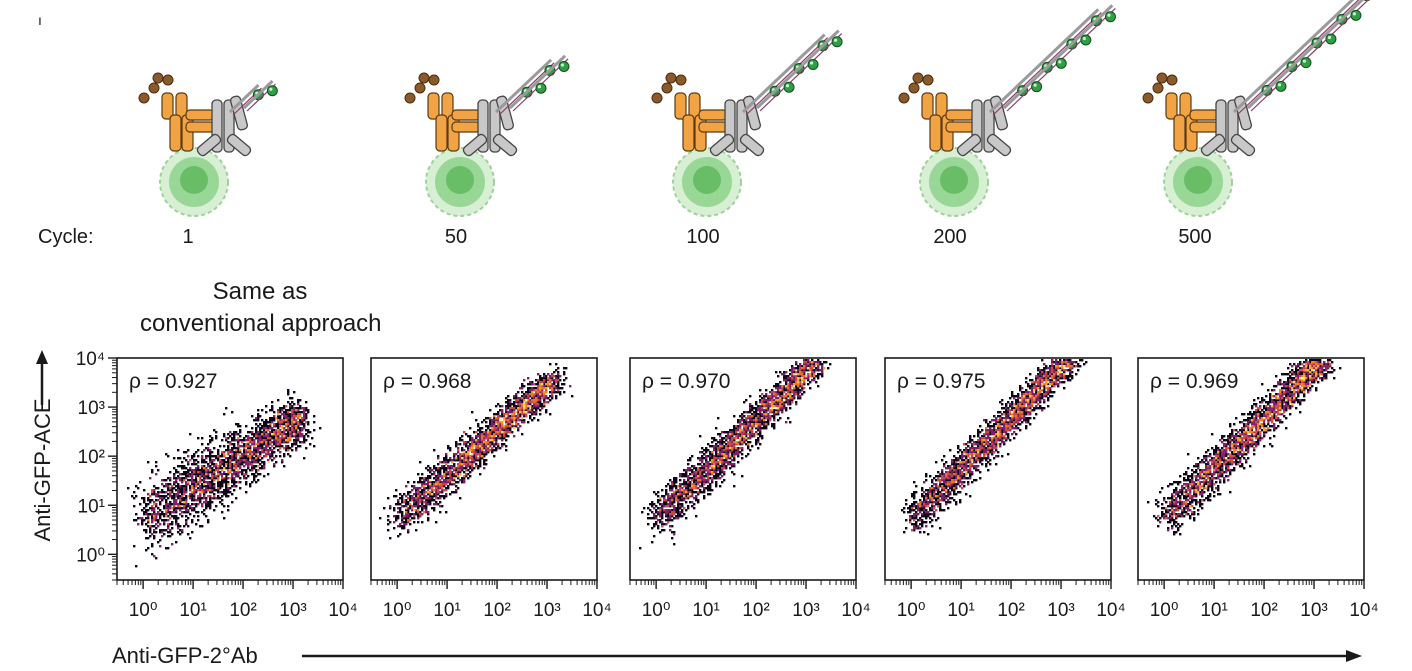 This screenshot has width=1412, height=671. What do you see at coordinates (689, 112) in the screenshot?
I see `primary-antibody-icon` at bounding box center [689, 112].